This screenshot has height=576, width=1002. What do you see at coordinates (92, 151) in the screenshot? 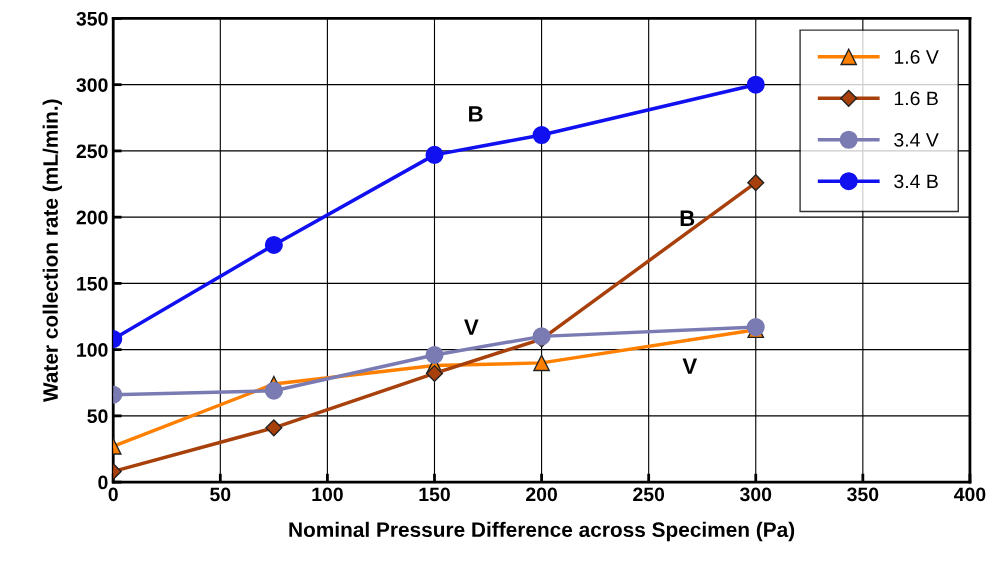
I see `y-tick-label: 250` at bounding box center [92, 151].